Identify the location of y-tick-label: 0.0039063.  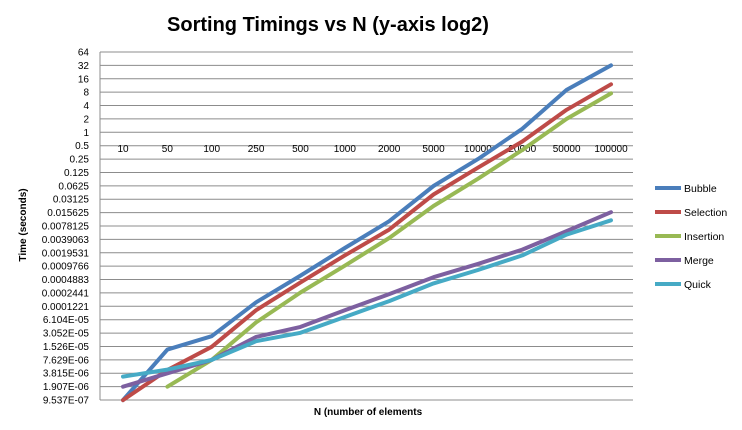
(66, 240).